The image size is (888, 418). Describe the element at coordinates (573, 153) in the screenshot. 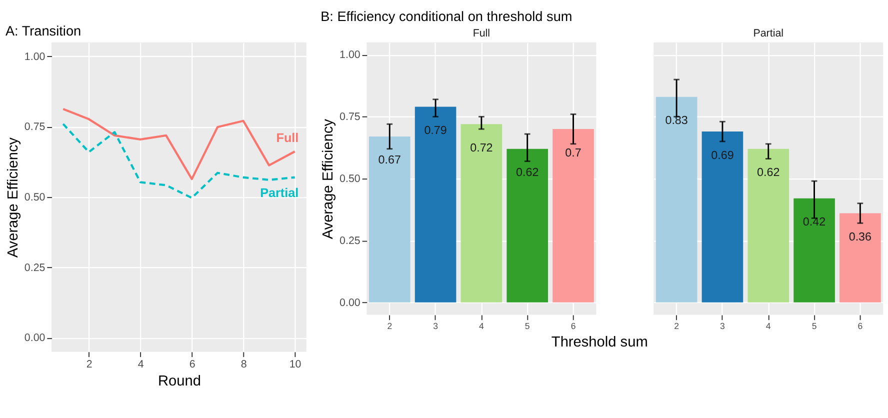

I see `data-label: 0.7` at that location.